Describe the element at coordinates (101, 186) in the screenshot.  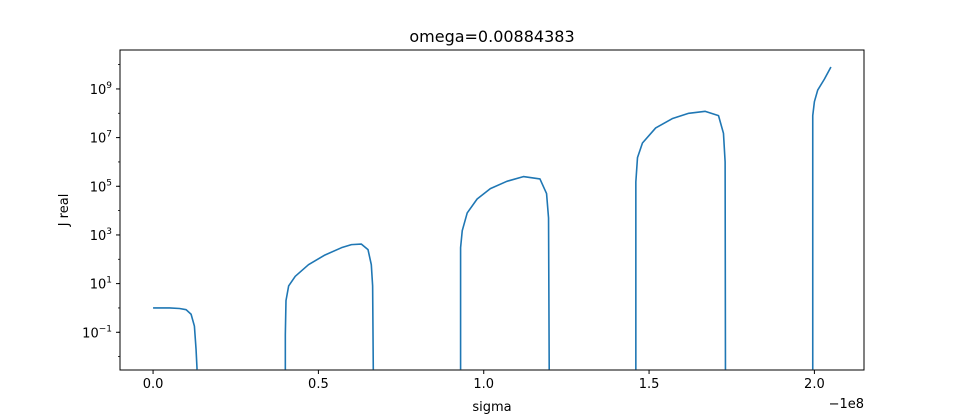
I see `y-tick-label: 10⁵` at that location.